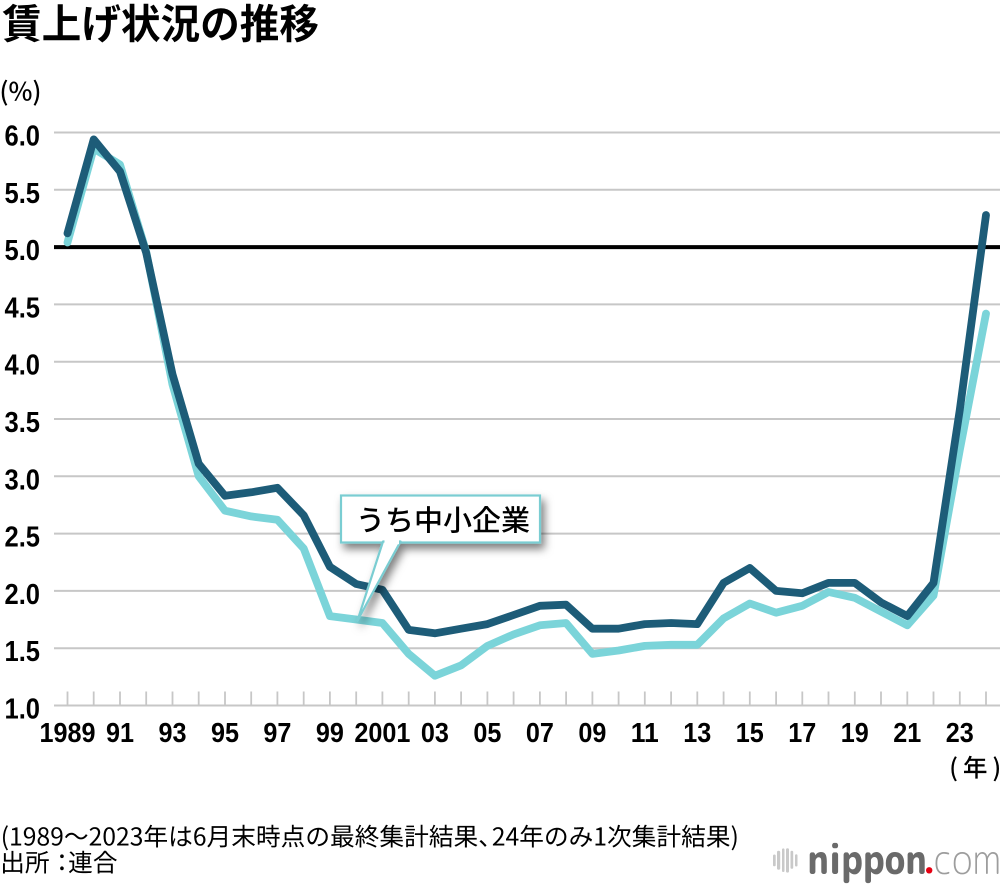 The height and width of the screenshot is (889, 1000). What do you see at coordinates (23, 538) in the screenshot?
I see `svg-text: 2.5` at bounding box center [23, 538].